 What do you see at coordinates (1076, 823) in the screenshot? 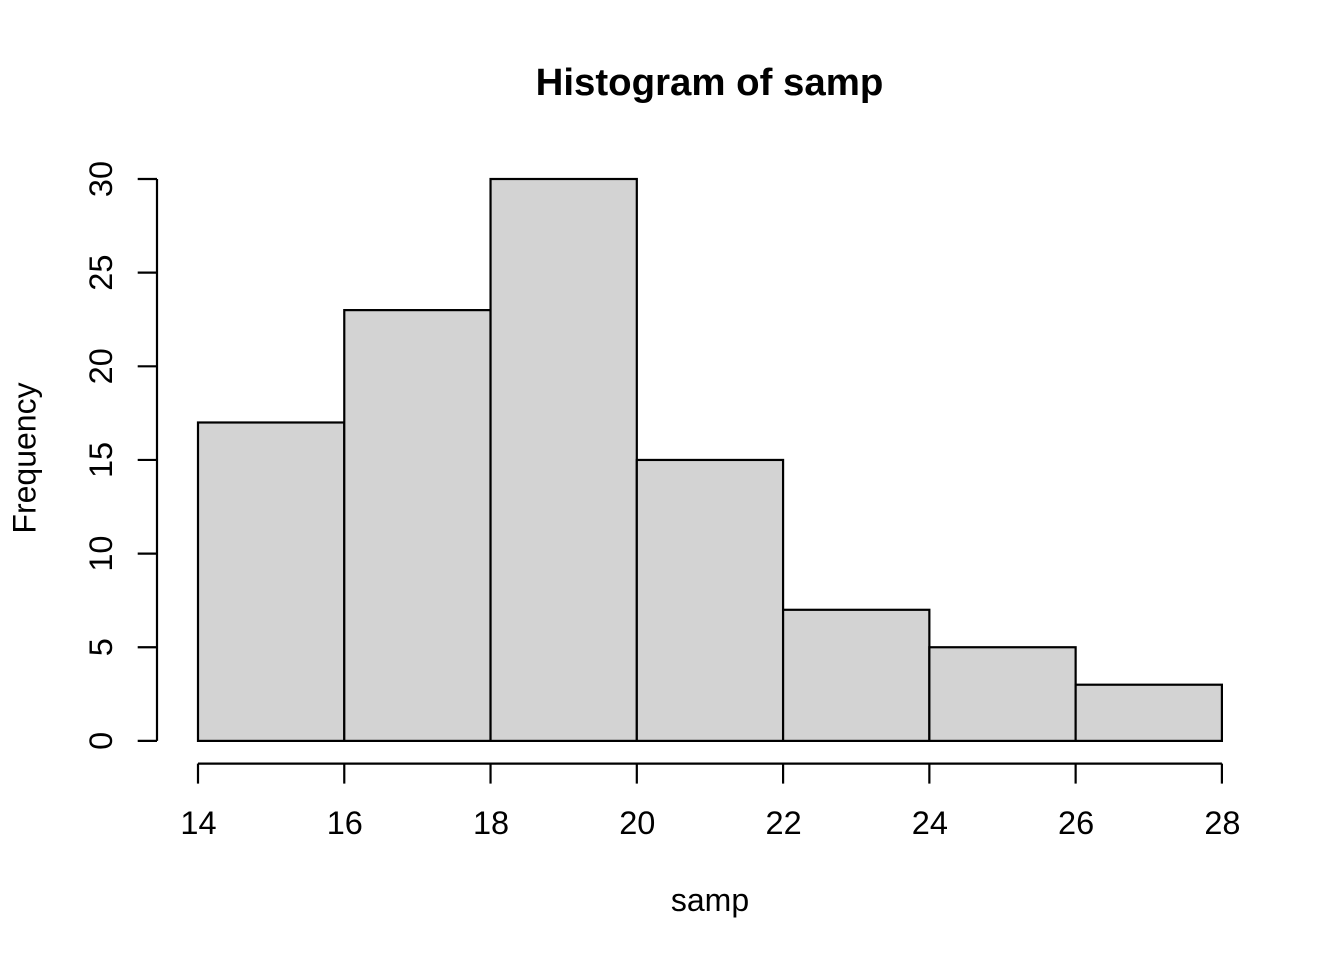
I see `svg-text: 26` at bounding box center [1076, 823].